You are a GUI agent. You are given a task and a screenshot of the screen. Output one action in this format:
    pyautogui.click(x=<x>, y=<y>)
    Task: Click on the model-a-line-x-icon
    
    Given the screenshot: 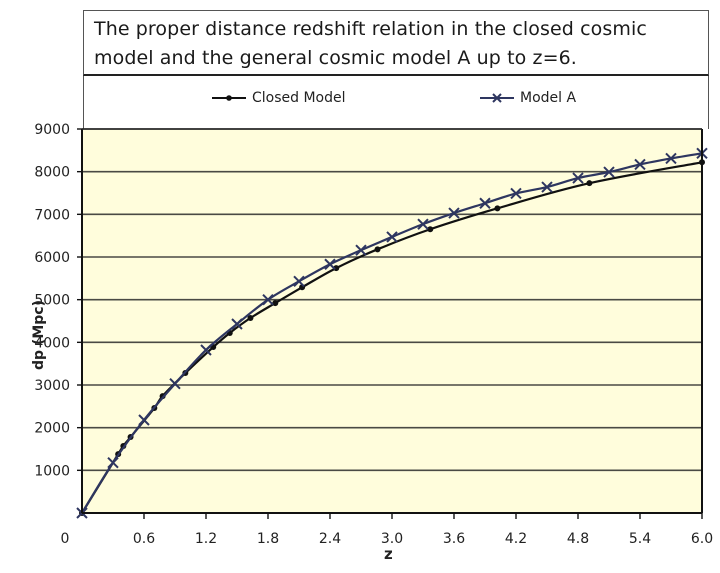 What is the action you would take?
    pyautogui.click(x=497, y=98)
    